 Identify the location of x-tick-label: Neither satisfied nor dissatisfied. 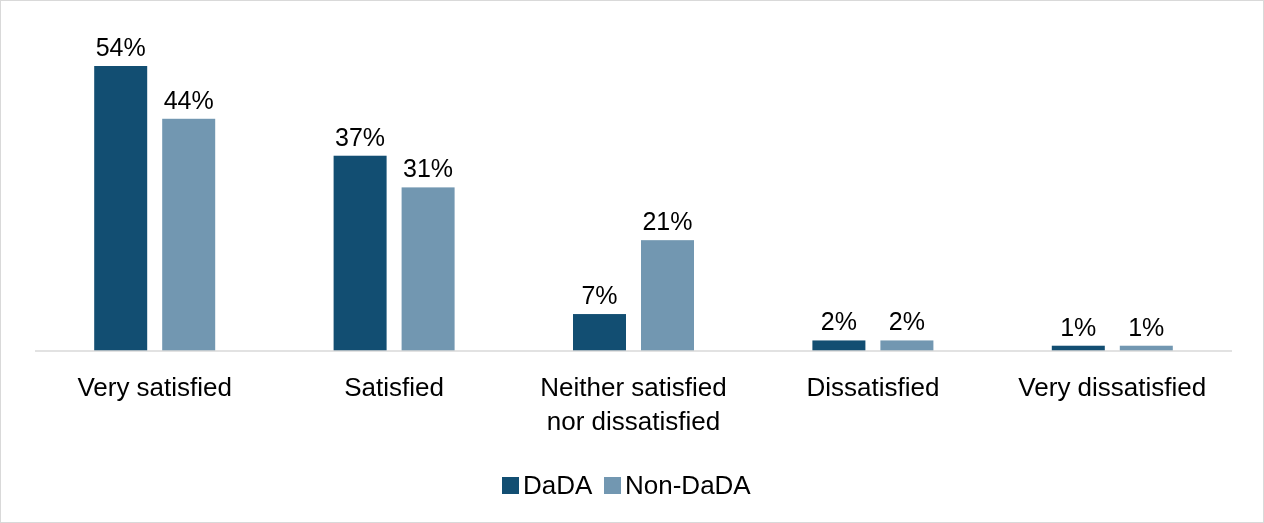
(633, 404).